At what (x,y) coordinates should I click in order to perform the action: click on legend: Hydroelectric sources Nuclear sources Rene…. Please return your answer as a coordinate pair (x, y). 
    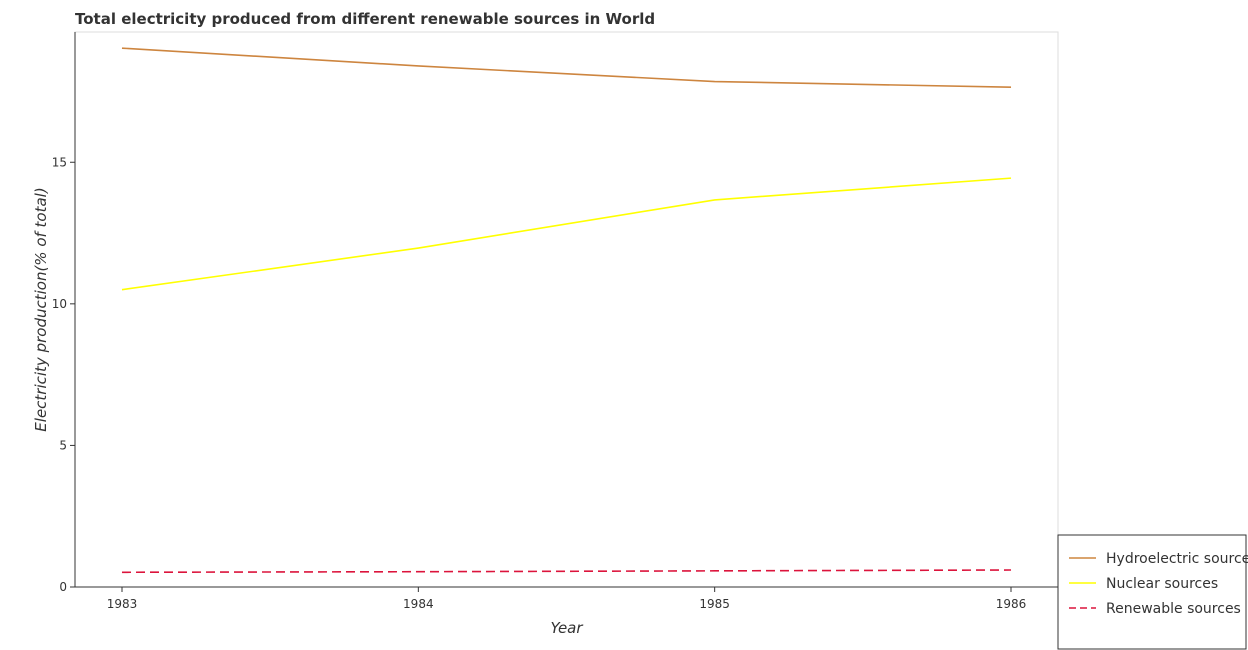
    Looking at the image, I should click on (1152, 592).